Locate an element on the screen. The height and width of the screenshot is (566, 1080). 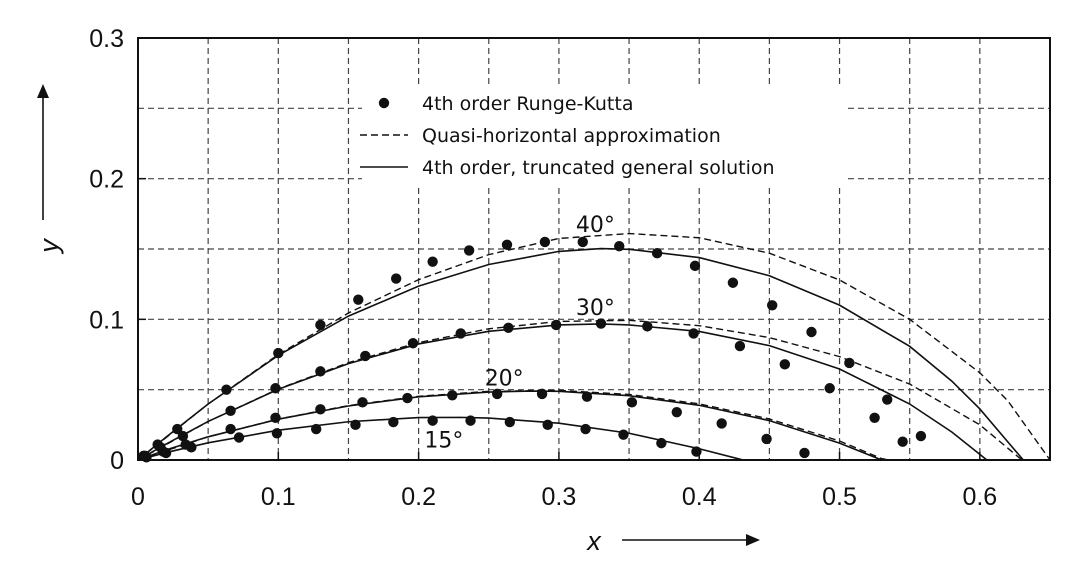
curve-label: 15° is located at coordinates (443, 440).